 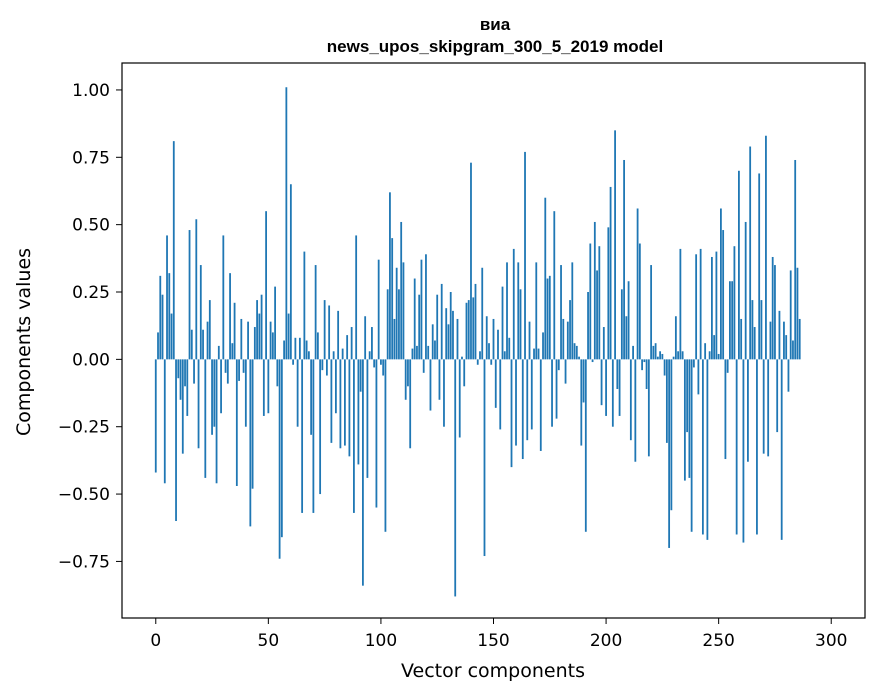 I want to click on y-tick-label: 0.50, so click(x=91, y=226).